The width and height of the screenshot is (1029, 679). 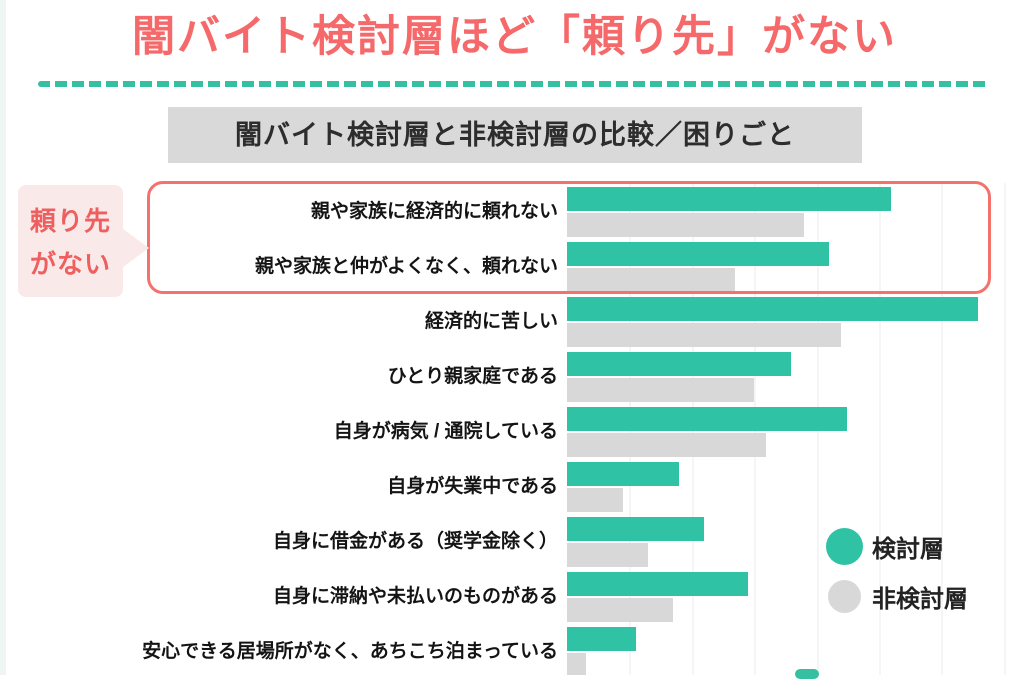 What do you see at coordinates (415, 541) in the screenshot?
I see `category-label: 自身に借金がある（奨学金除く）` at bounding box center [415, 541].